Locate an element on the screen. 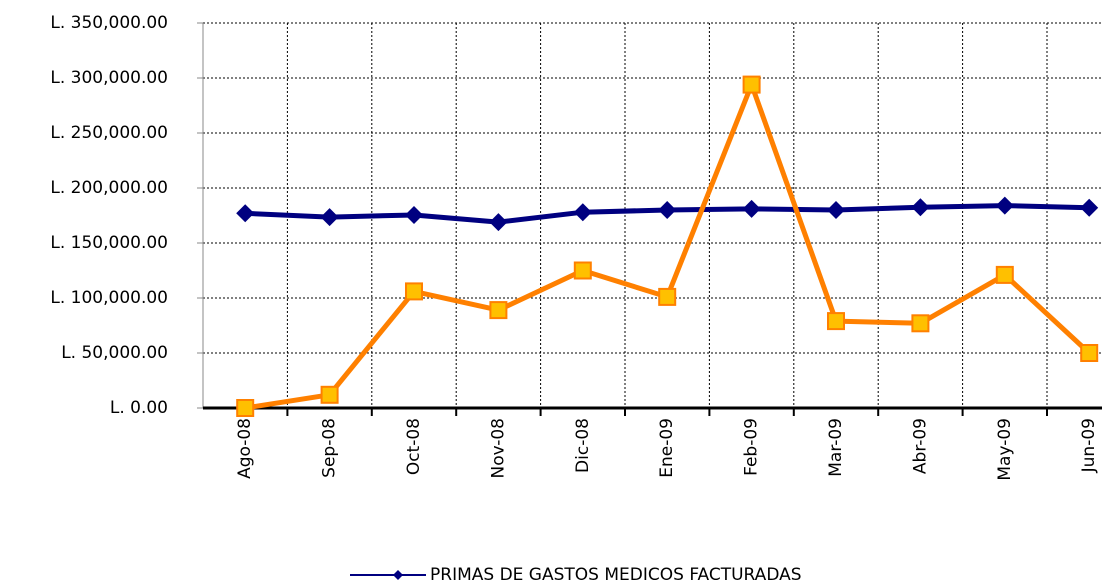 The height and width of the screenshot is (585, 1102). x-tick-label: Abr-09 is located at coordinates (920, 446).